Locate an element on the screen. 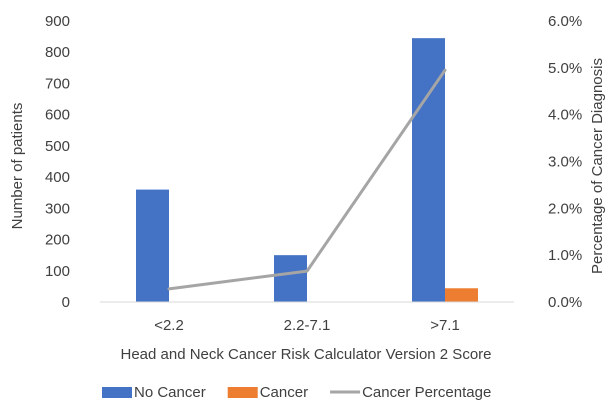  x-tick-label: >7.1 is located at coordinates (445, 325).